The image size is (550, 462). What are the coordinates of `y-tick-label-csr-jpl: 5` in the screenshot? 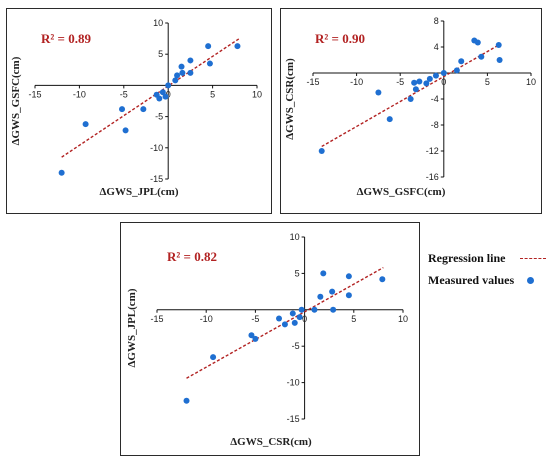 It's located at (297, 273).